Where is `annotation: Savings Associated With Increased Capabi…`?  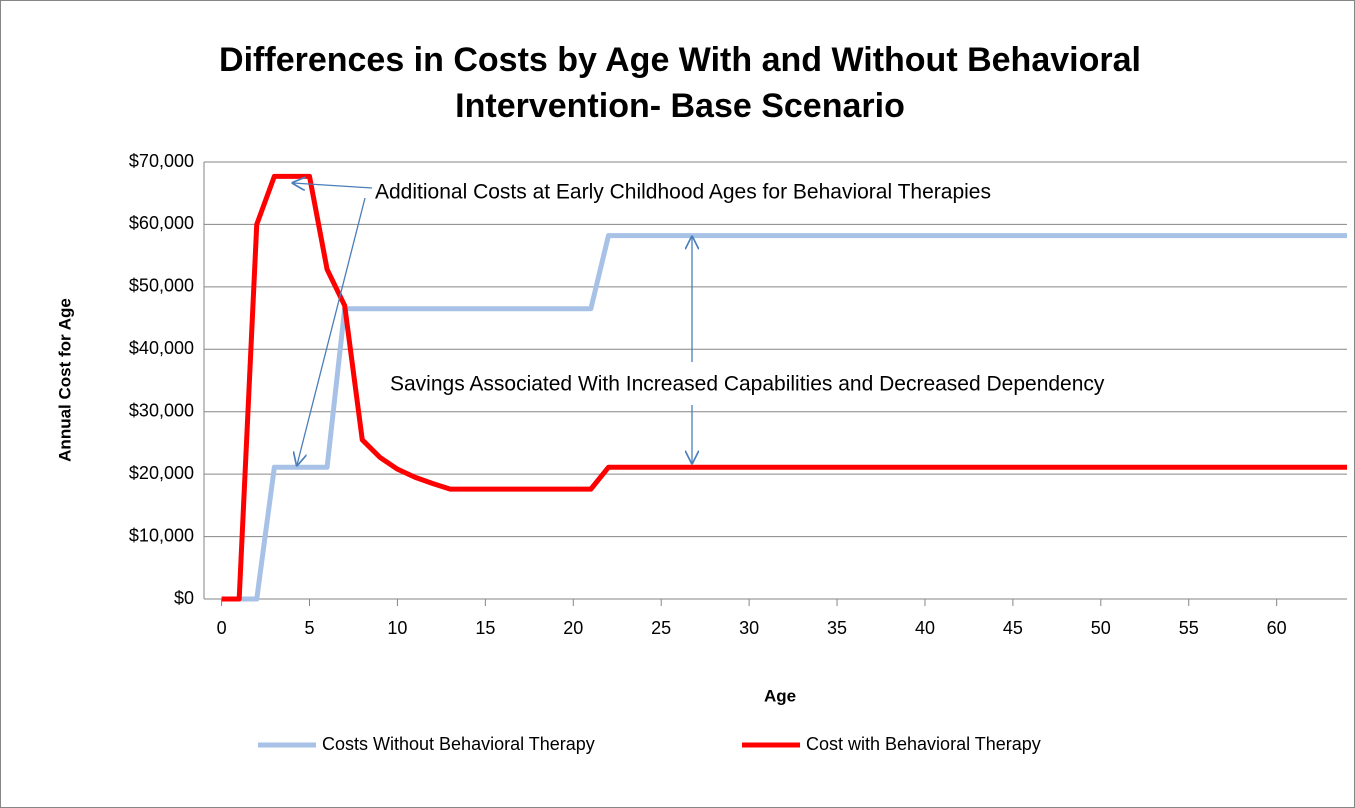 annotation: Savings Associated With Increased Capabi… is located at coordinates (747, 384).